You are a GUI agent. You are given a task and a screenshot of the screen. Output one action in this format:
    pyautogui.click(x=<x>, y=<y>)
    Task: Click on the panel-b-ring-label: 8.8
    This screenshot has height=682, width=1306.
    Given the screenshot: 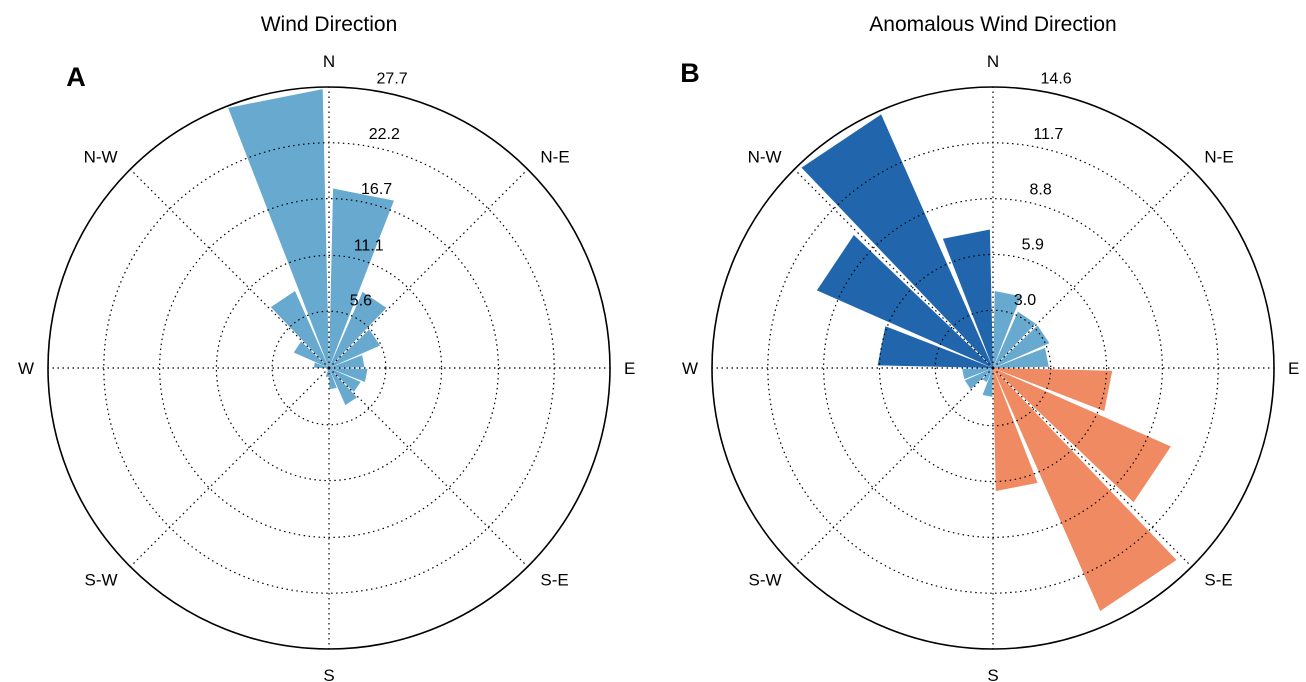 What is the action you would take?
    pyautogui.click(x=1040, y=189)
    